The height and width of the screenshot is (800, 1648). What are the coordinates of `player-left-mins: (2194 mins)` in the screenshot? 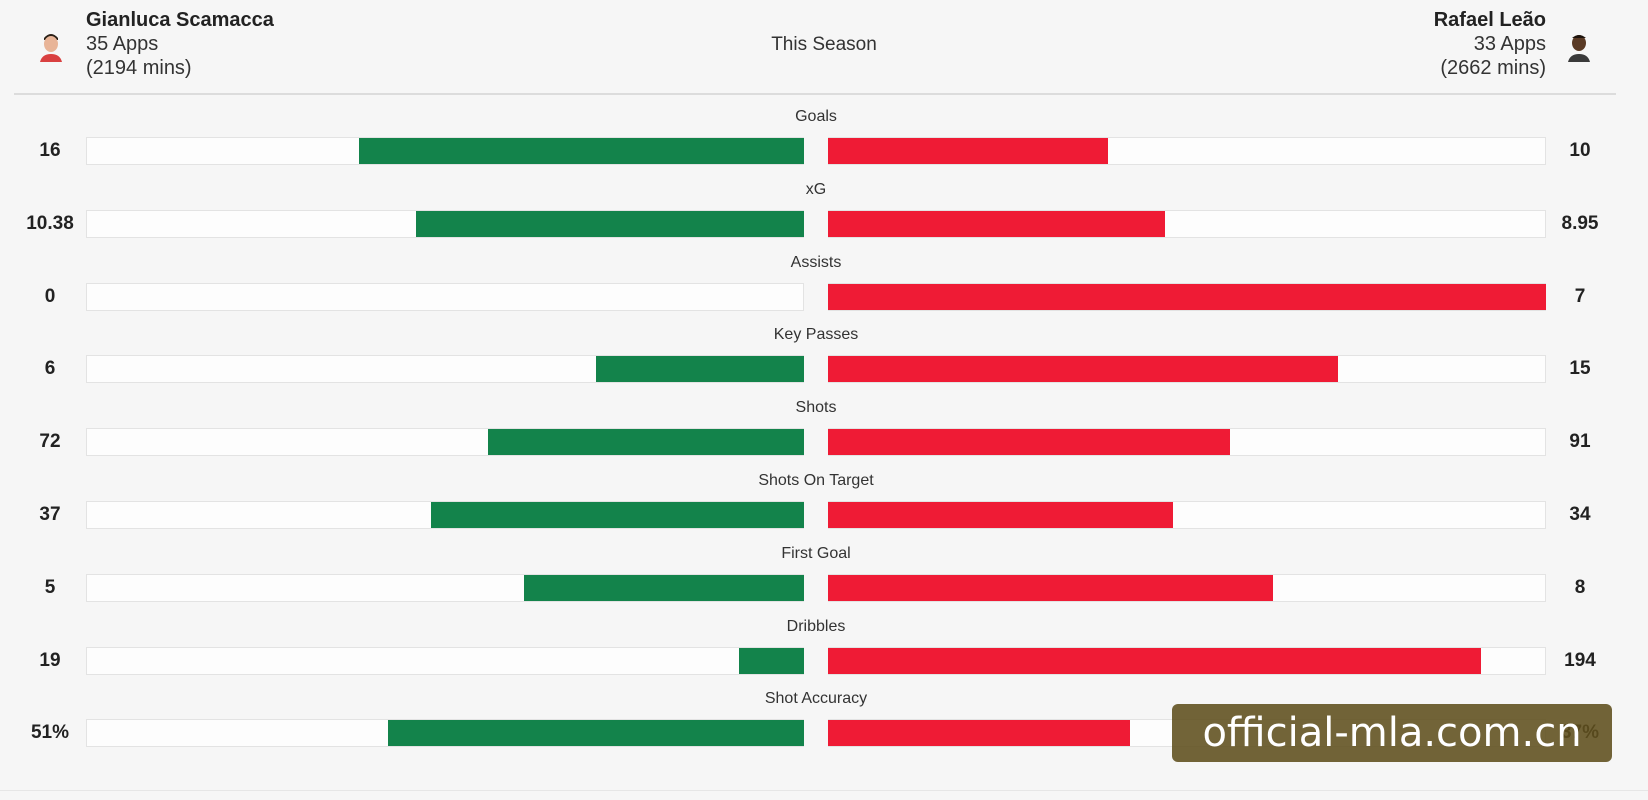 It's located at (139, 68).